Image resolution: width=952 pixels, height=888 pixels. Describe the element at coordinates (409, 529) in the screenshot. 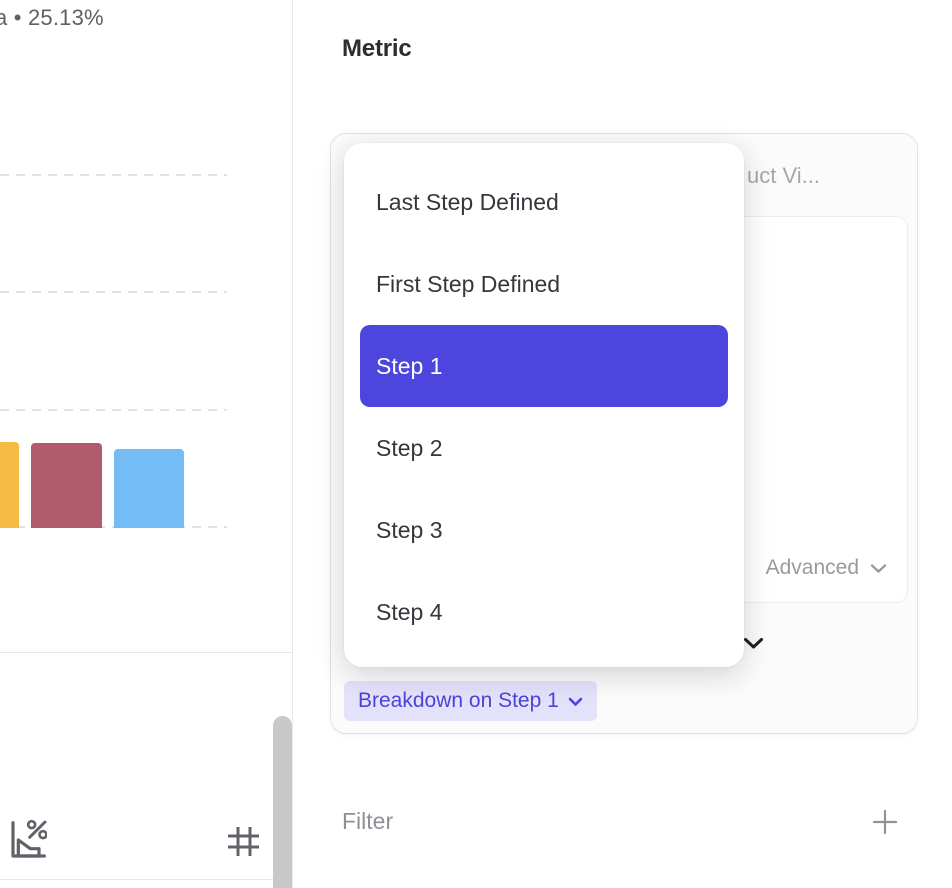

I see `dropdown-item-step-3: Step 3` at that location.